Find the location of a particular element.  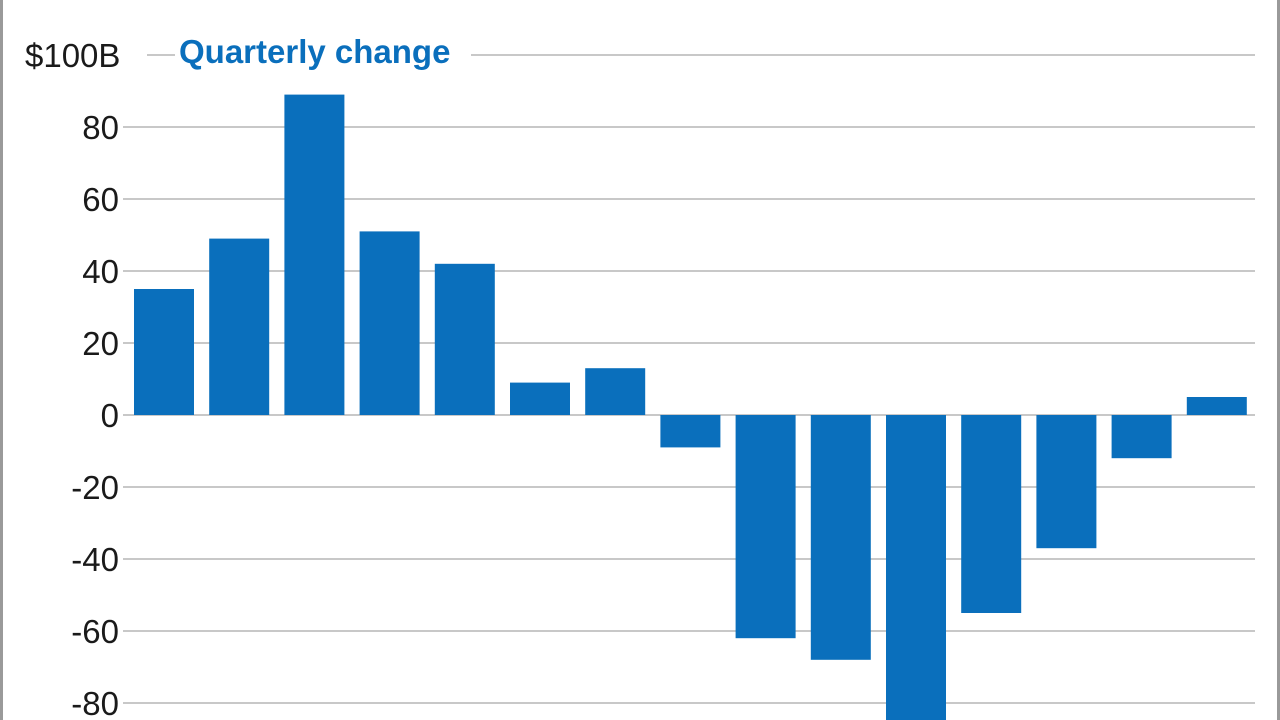

y-unit-label: $100B is located at coordinates (72, 55).